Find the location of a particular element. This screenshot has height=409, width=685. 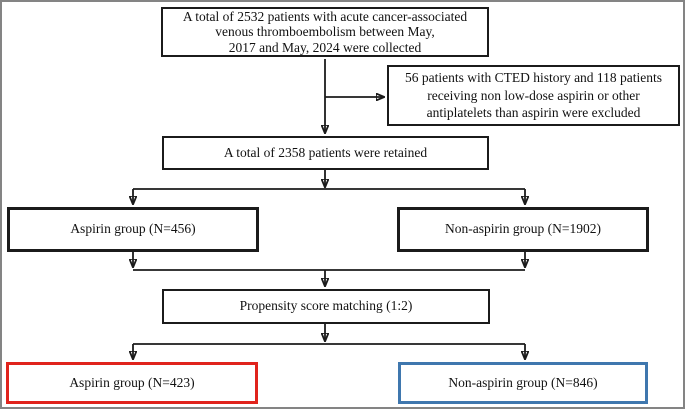

box-non-aspirin-group: Non-aspirin group (N=1902) is located at coordinates (523, 229).